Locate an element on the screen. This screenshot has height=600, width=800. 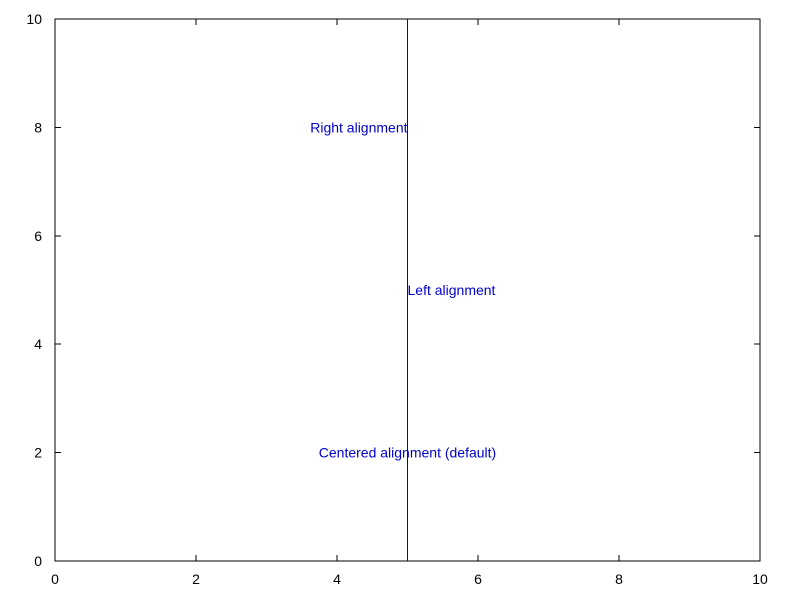
x-tick-label: 0 is located at coordinates (55, 579).